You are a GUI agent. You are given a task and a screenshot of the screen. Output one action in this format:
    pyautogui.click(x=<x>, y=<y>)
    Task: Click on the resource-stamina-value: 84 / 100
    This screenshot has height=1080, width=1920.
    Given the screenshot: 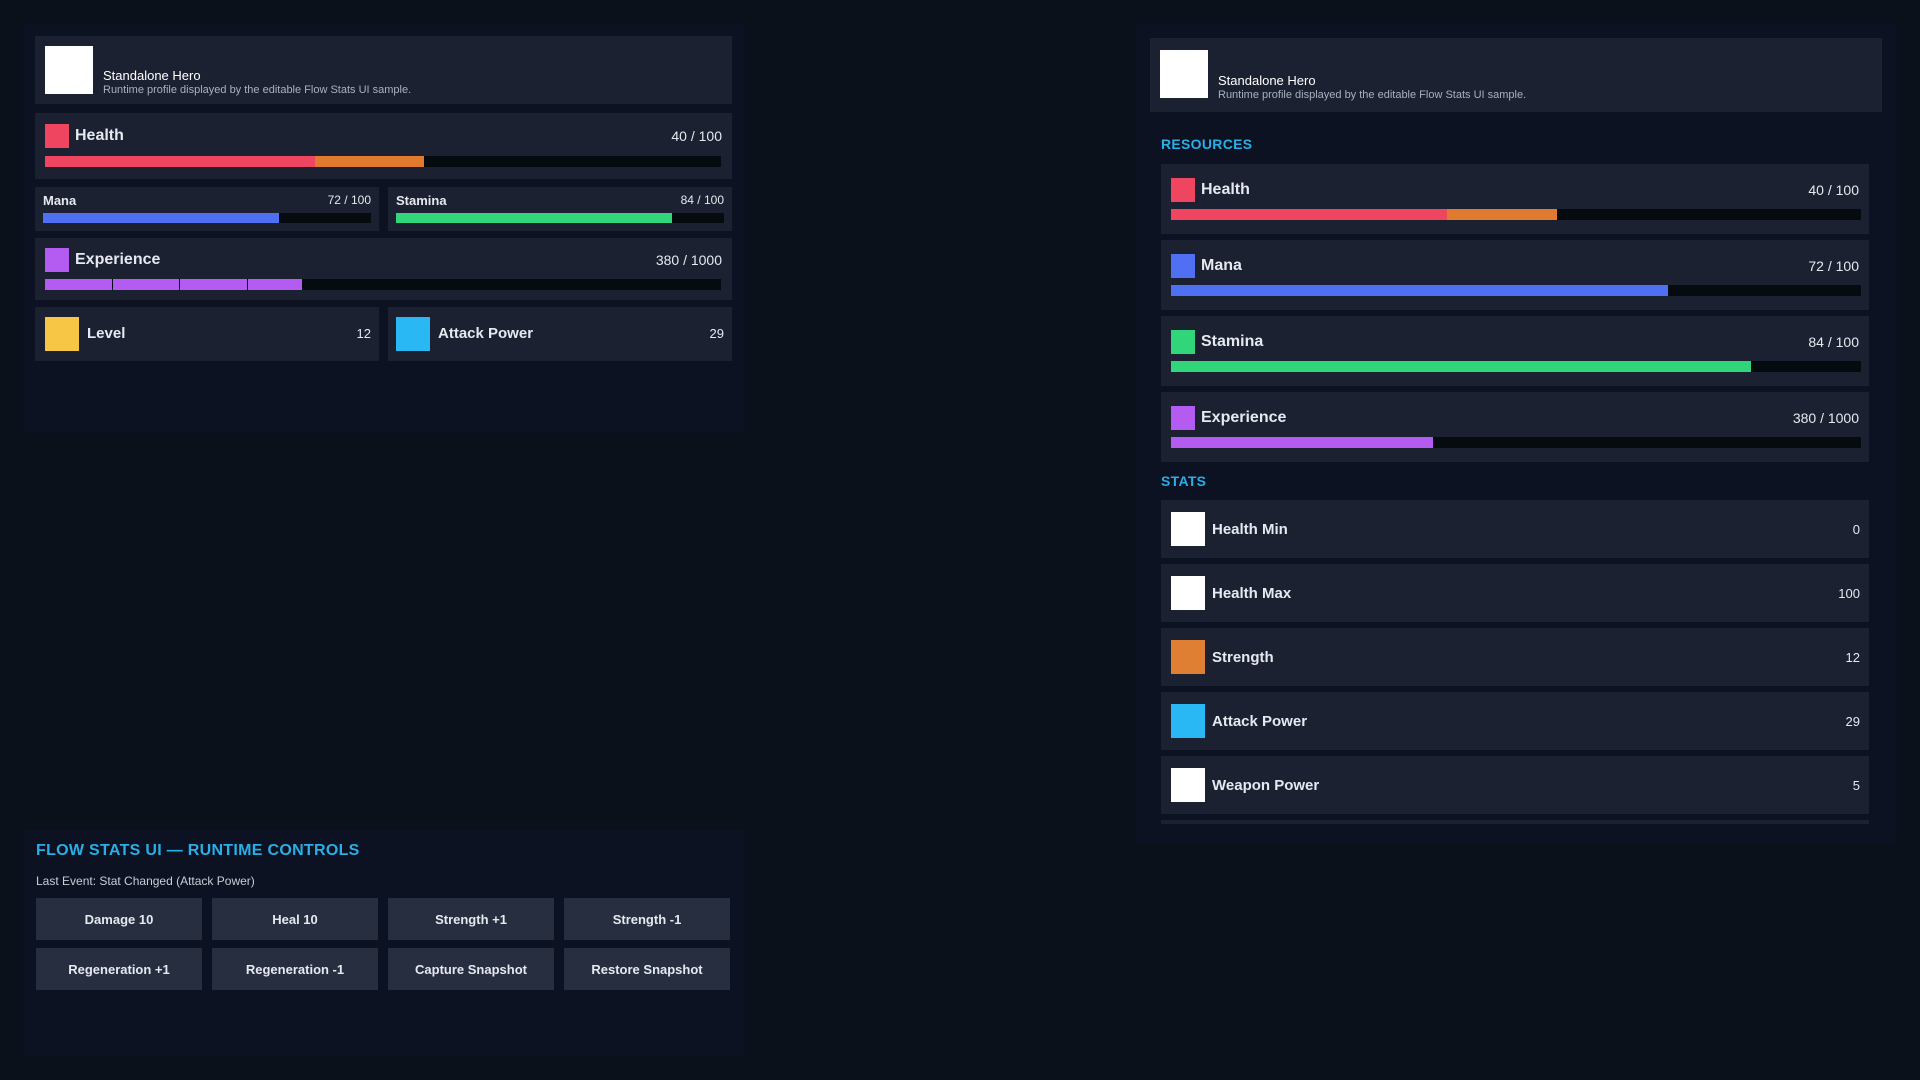 What is the action you would take?
    pyautogui.click(x=1833, y=342)
    